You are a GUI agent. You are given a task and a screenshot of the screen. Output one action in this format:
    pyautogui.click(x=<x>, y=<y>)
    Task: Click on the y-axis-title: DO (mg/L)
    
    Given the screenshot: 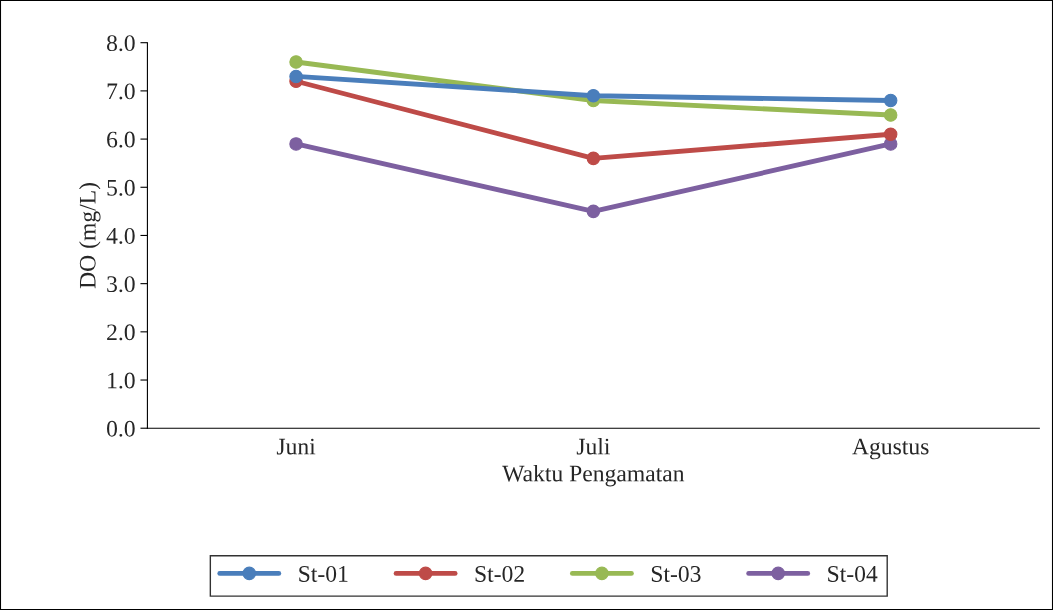 What is the action you would take?
    pyautogui.click(x=90, y=236)
    